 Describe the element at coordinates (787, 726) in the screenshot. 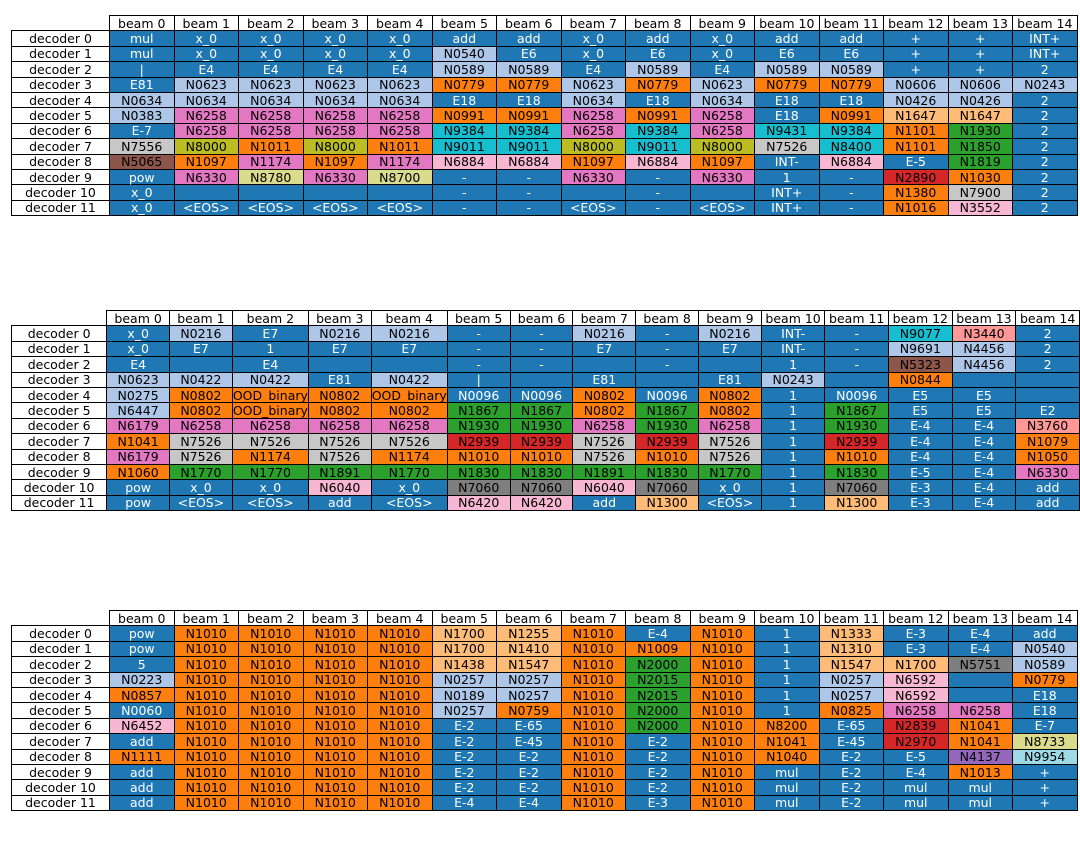

I see `table-cell: N8200` at that location.